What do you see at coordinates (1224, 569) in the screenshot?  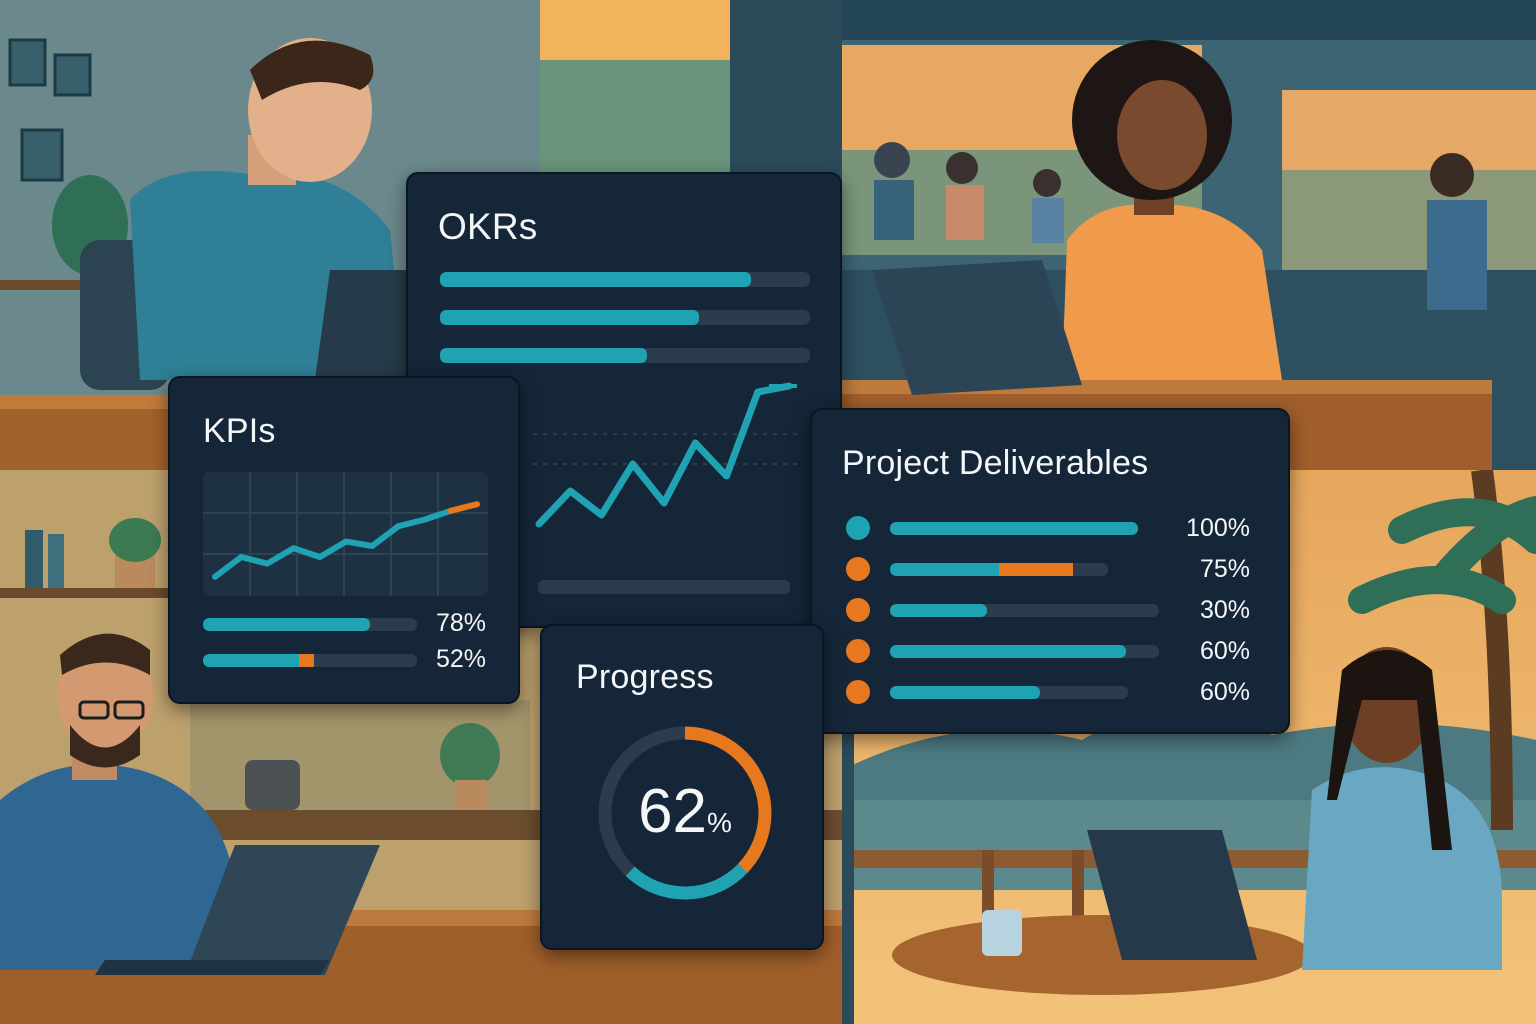 I see `deliverable-percent: 75%` at bounding box center [1224, 569].